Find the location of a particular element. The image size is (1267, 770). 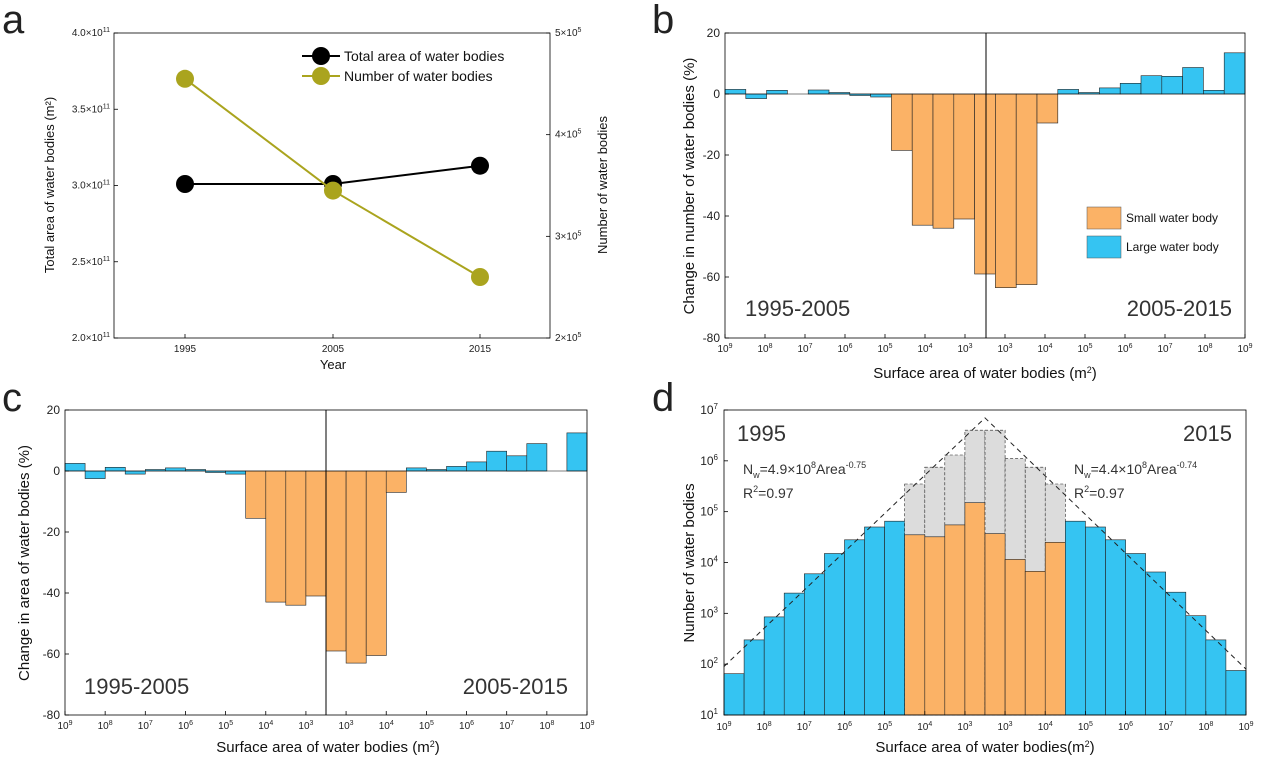

left-tick-label: 3.5×10¹¹ is located at coordinates (91, 109).